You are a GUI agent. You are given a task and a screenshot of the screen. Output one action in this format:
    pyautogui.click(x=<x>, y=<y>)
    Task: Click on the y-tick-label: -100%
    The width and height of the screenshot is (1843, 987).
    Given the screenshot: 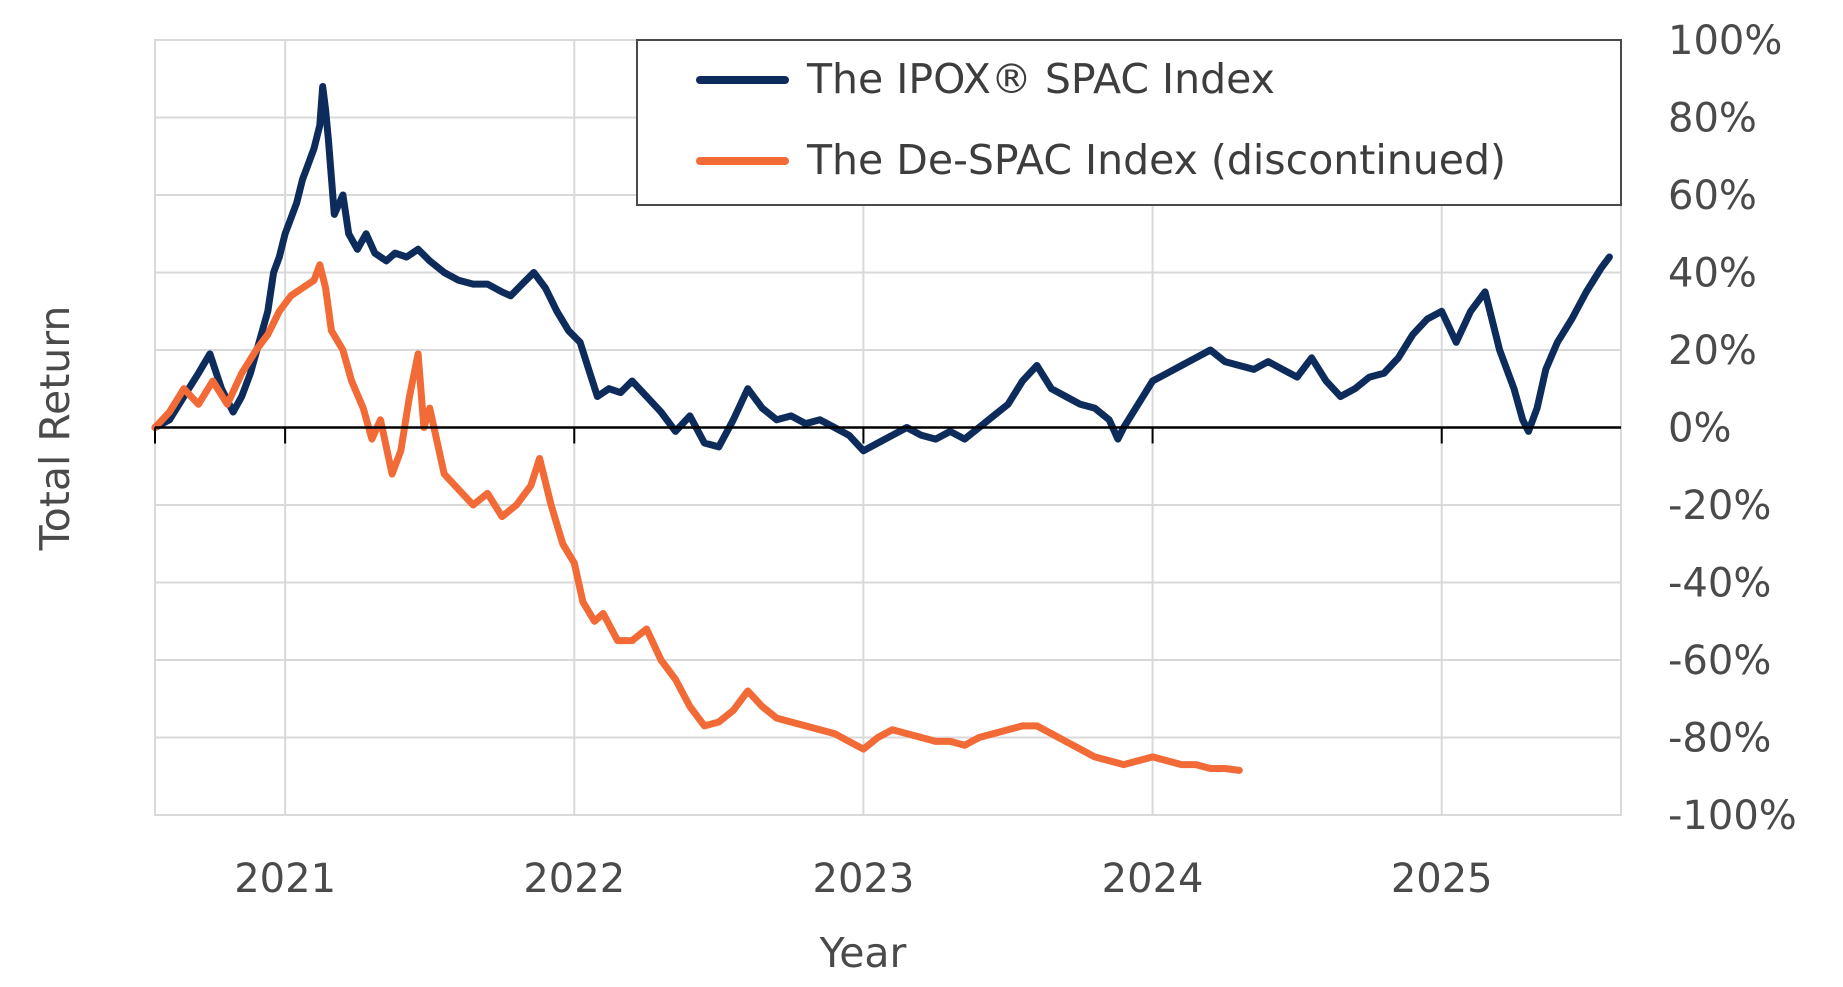 What is the action you would take?
    pyautogui.click(x=1732, y=816)
    